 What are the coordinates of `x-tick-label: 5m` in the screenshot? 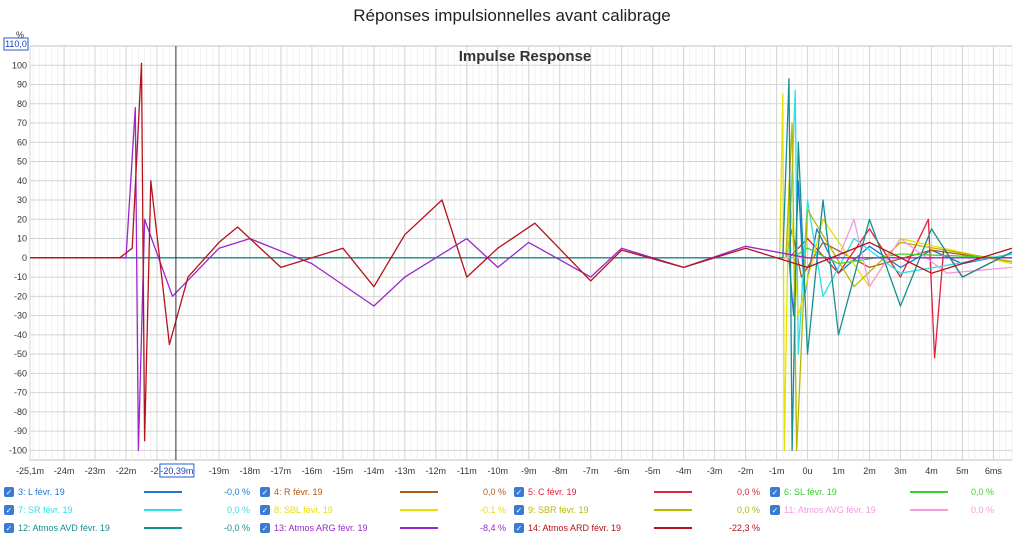 It's located at (962, 471).